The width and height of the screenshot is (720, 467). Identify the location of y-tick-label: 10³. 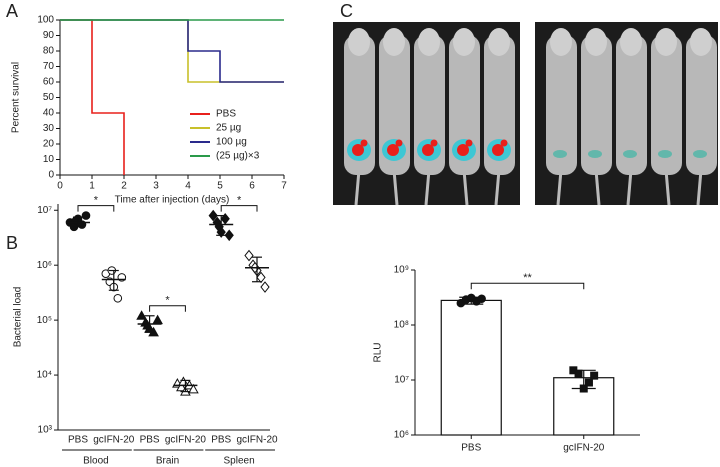
(45, 430).